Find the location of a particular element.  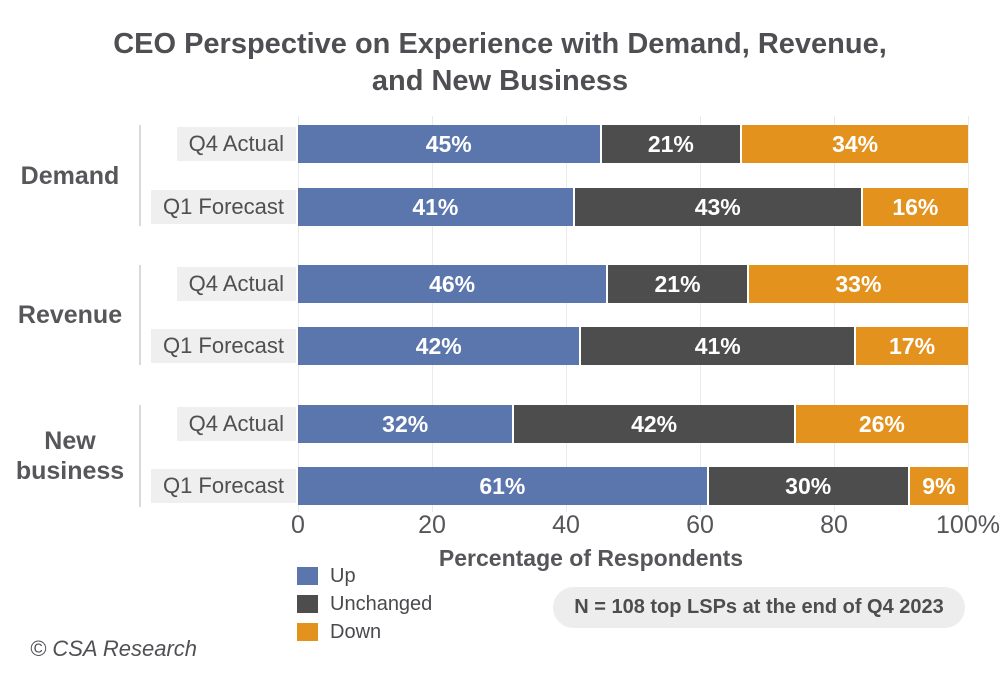

x-tick-20: 20 is located at coordinates (432, 525).